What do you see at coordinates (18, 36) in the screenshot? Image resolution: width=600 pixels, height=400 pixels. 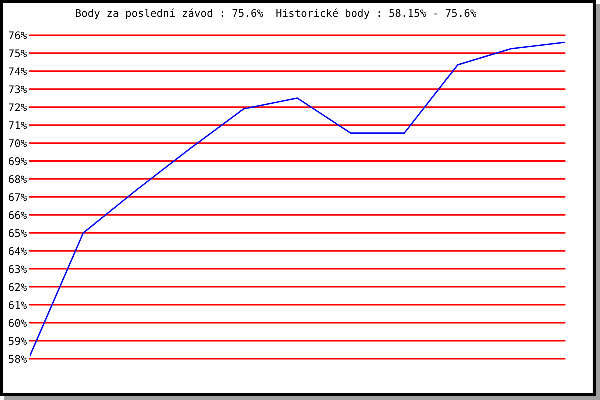 I see `y-tick-label: 76%` at bounding box center [18, 36].